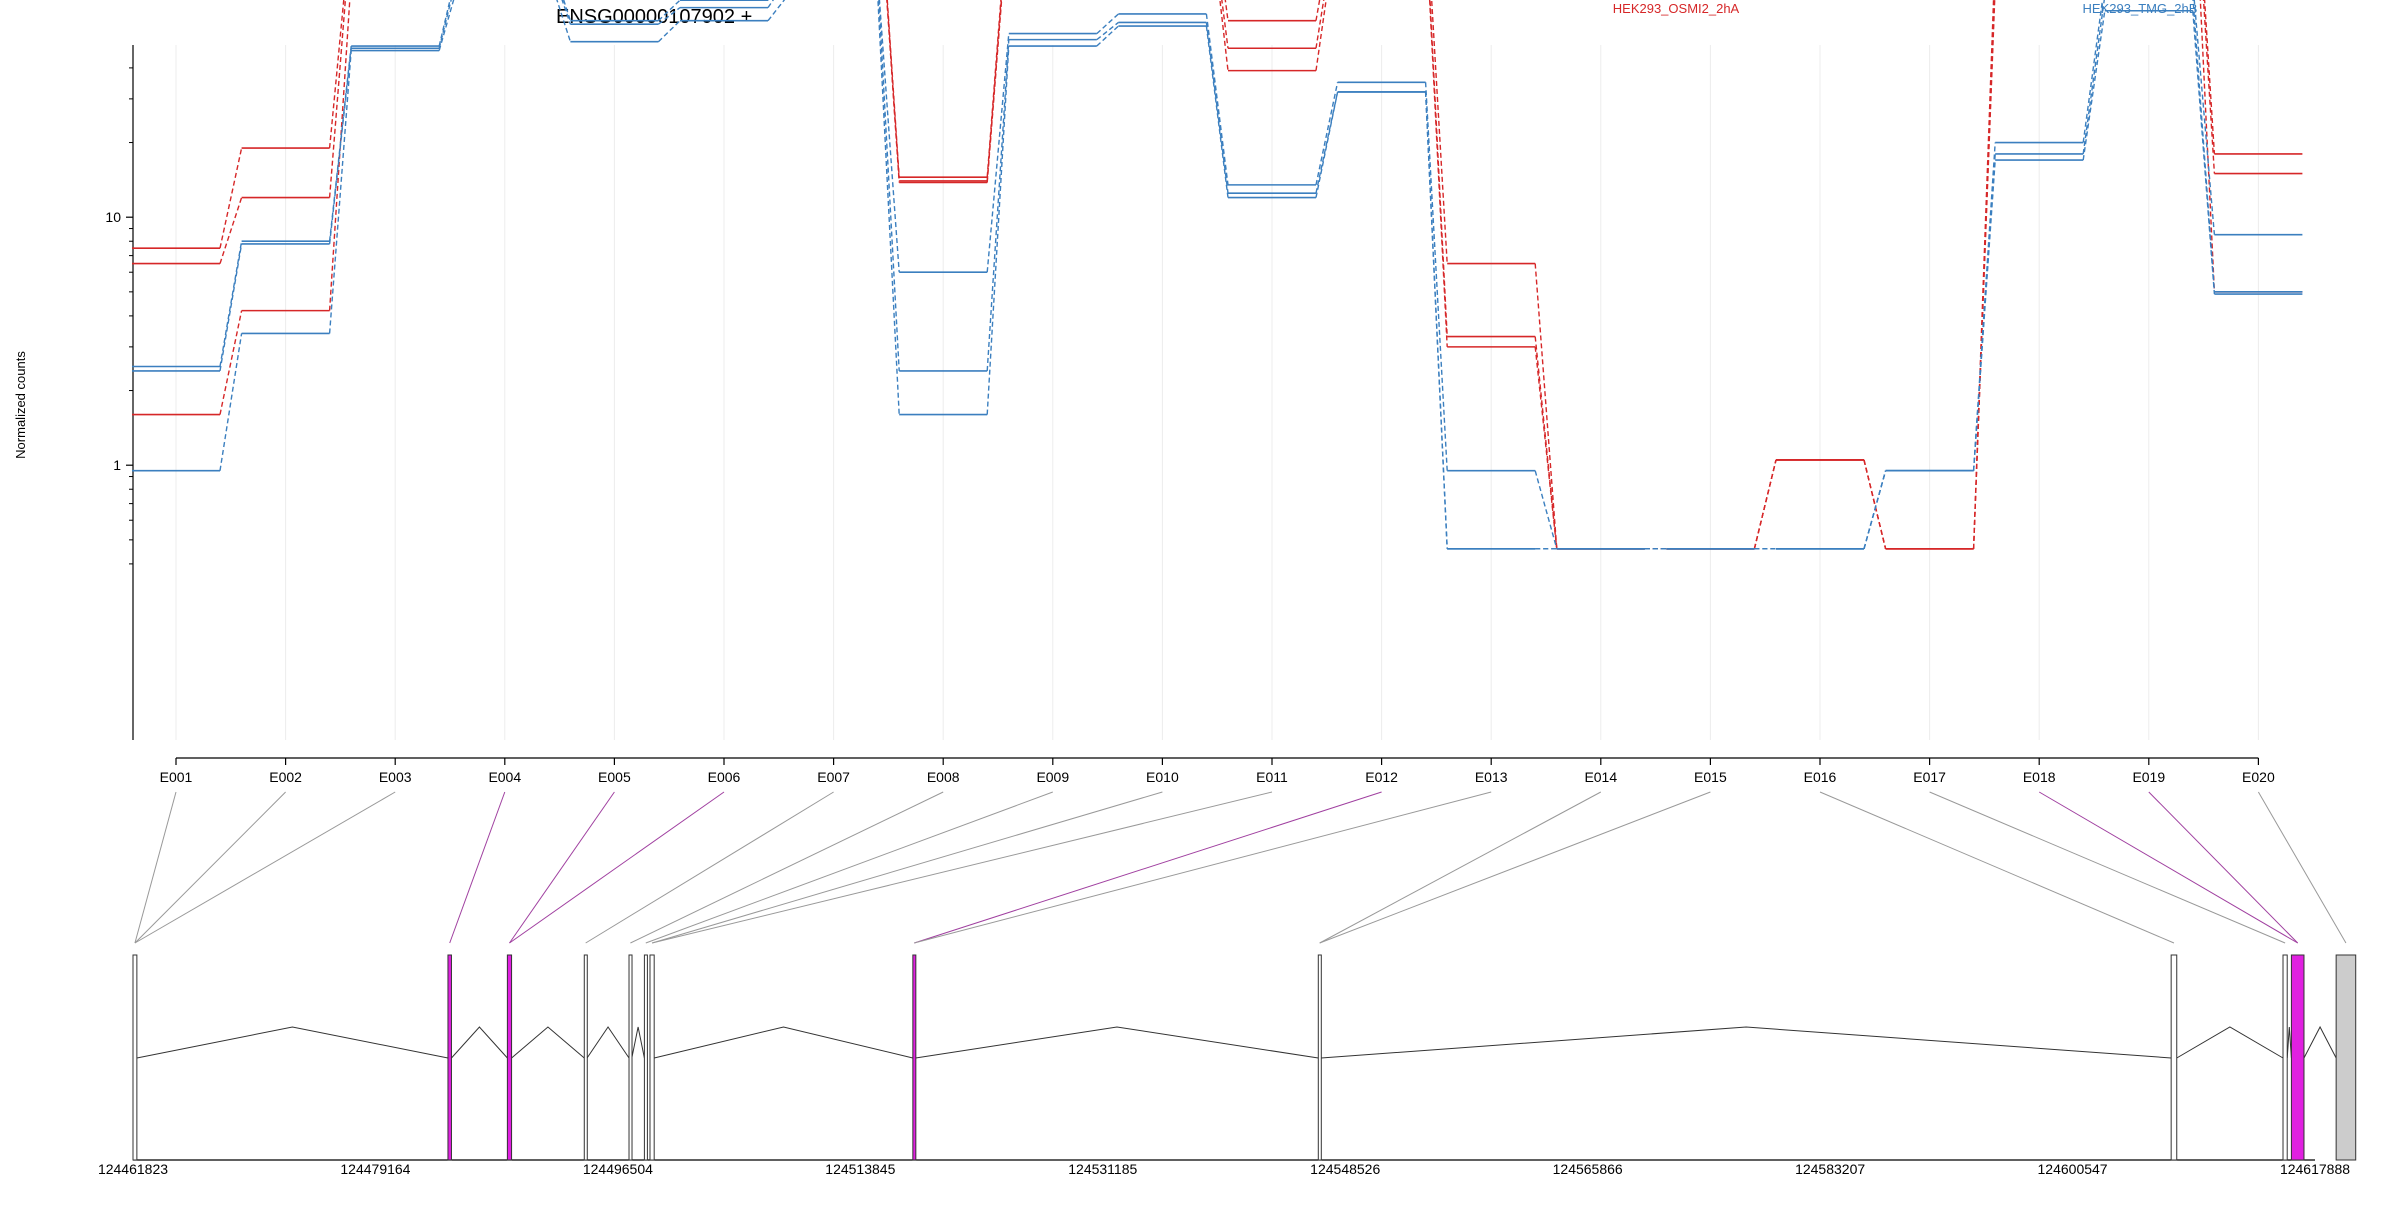 The width and height of the screenshot is (2400, 1205). Describe the element at coordinates (2140, 8) in the screenshot. I see `legend-entry-tmg: HEK293_TMG_2hB` at that location.